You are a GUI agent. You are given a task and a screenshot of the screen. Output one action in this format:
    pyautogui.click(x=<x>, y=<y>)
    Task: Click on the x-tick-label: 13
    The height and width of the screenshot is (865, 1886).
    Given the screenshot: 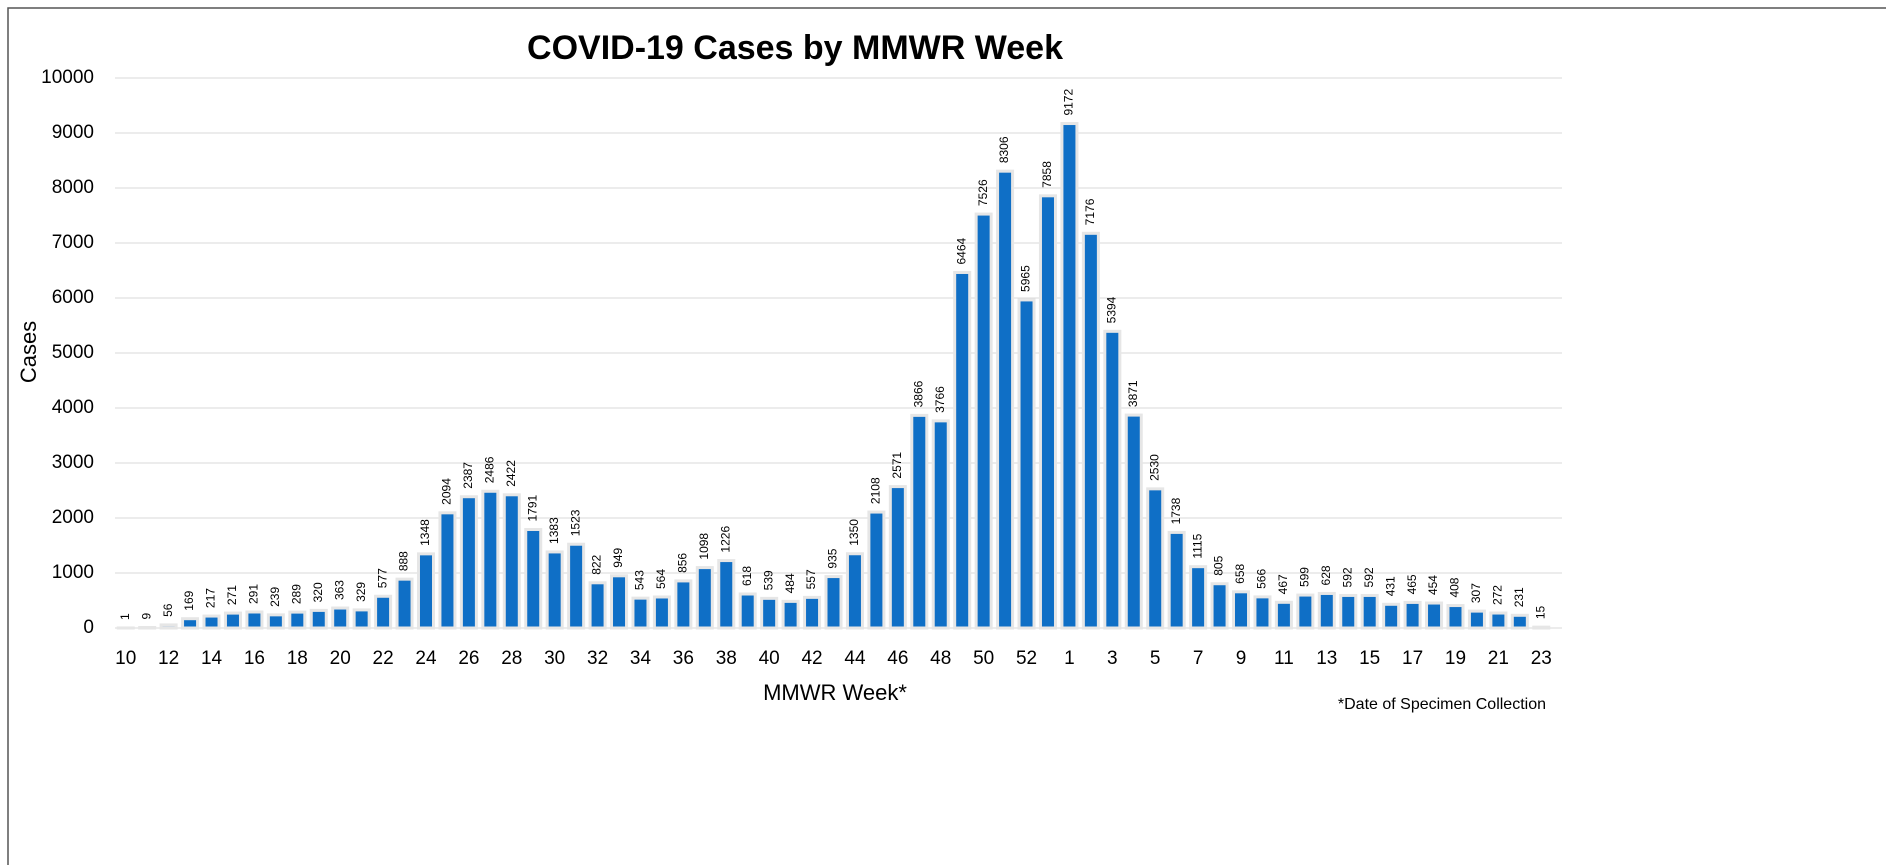 What is the action you would take?
    pyautogui.click(x=1326, y=658)
    